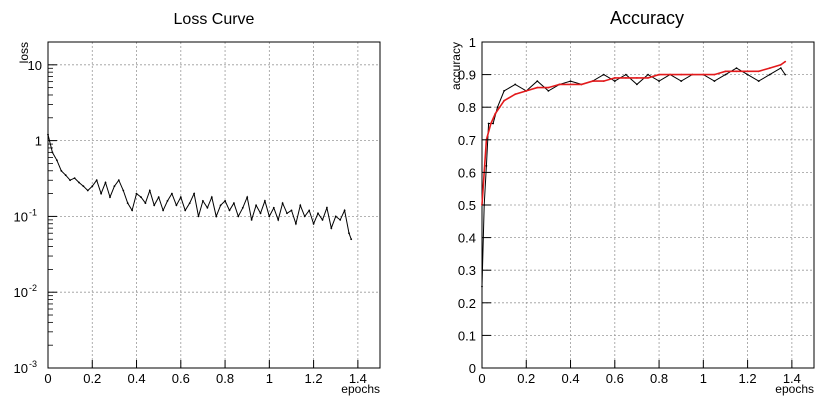  What do you see at coordinates (92, 378) in the screenshot?
I see `x-tick-label: 0.2` at bounding box center [92, 378].